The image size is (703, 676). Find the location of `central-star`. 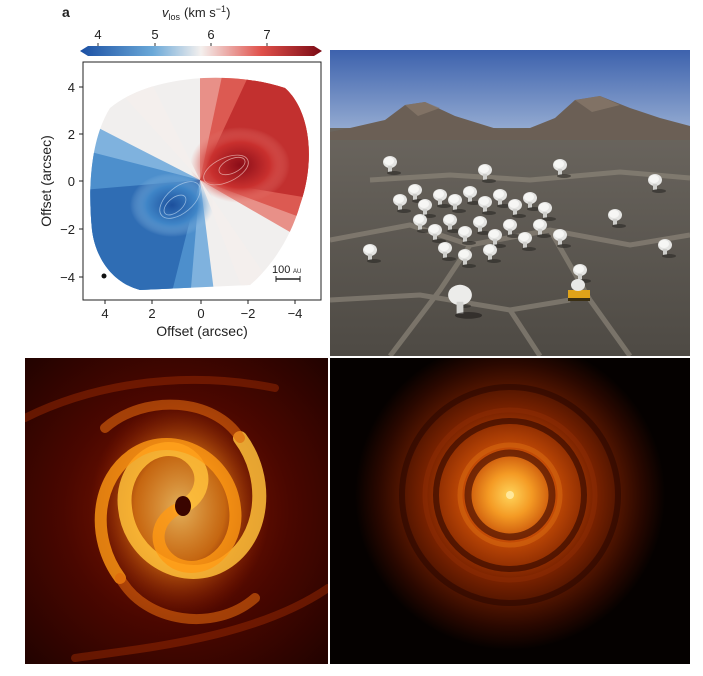

central-star is located at coordinates (510, 495).